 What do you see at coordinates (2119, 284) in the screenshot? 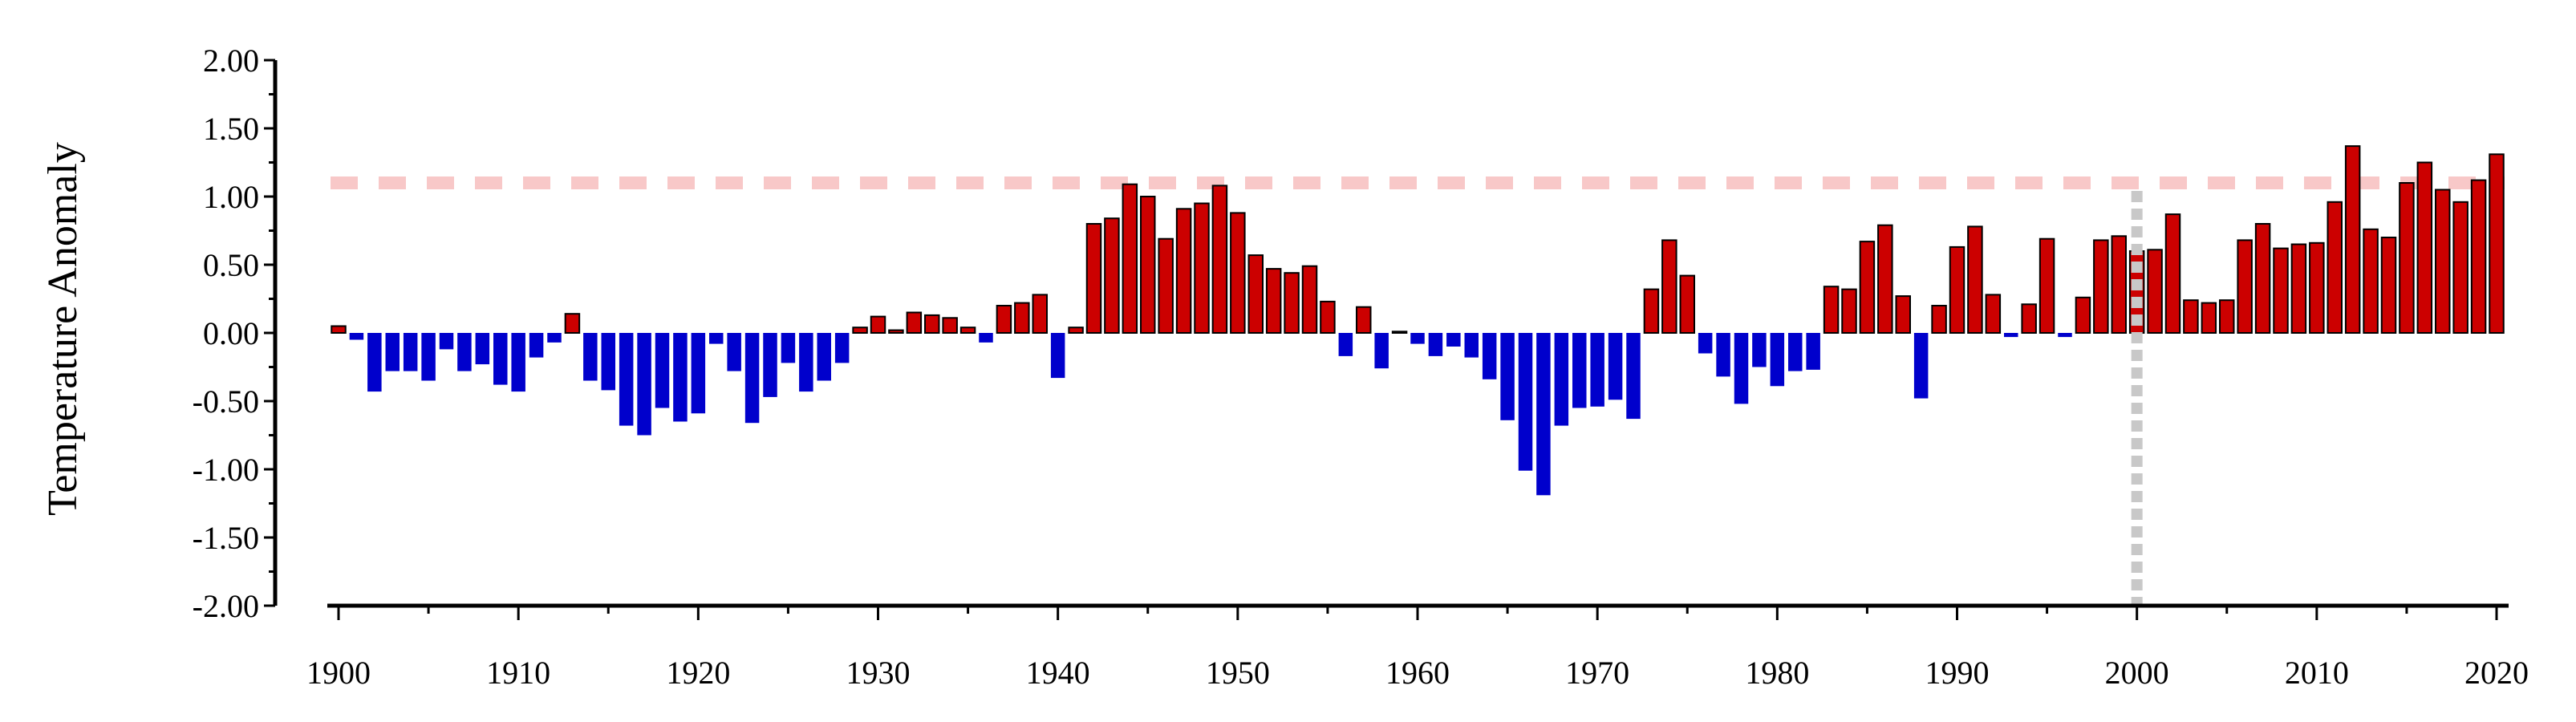
I see `bar-1999` at bounding box center [2119, 284].